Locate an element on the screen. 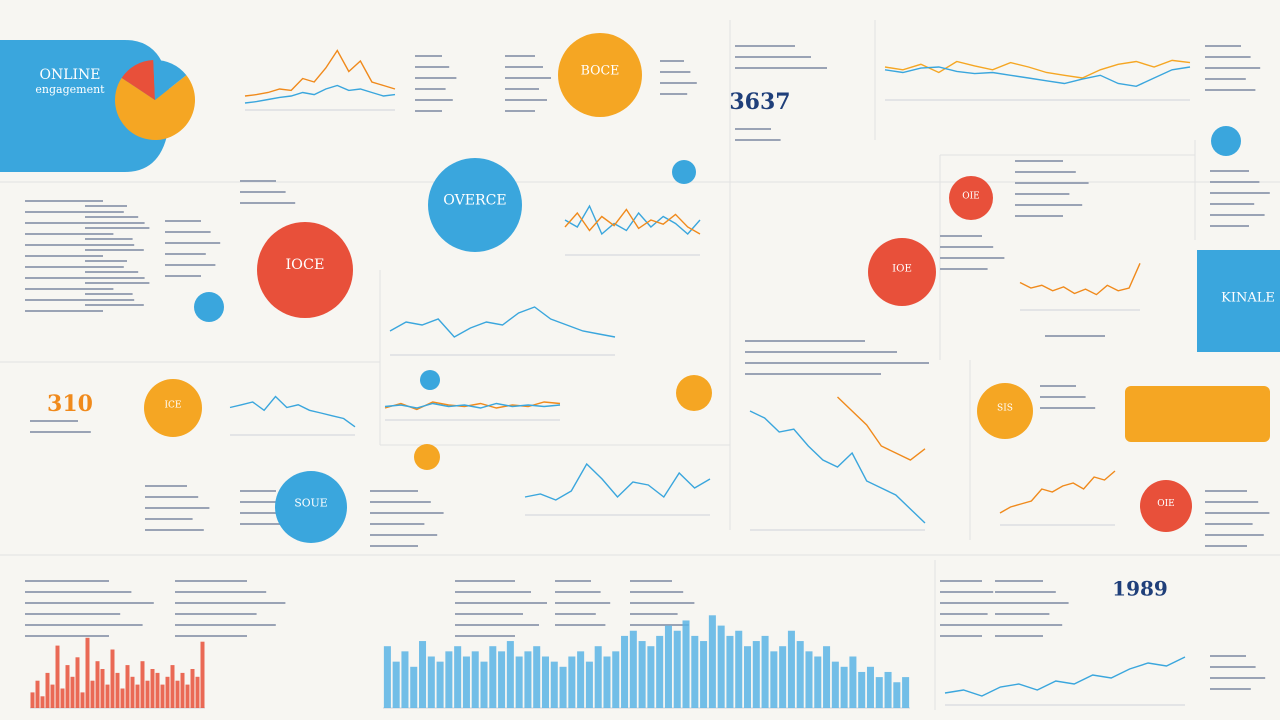 The height and width of the screenshot is (720, 1280). kpi-value: 1989 is located at coordinates (1140, 589).